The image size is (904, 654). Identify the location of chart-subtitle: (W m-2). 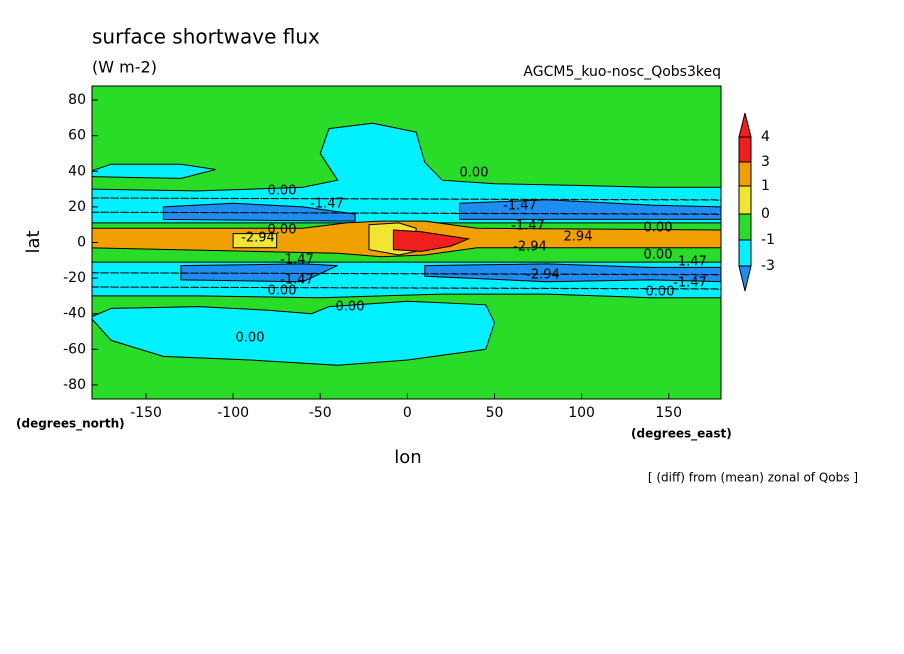
(124, 67).